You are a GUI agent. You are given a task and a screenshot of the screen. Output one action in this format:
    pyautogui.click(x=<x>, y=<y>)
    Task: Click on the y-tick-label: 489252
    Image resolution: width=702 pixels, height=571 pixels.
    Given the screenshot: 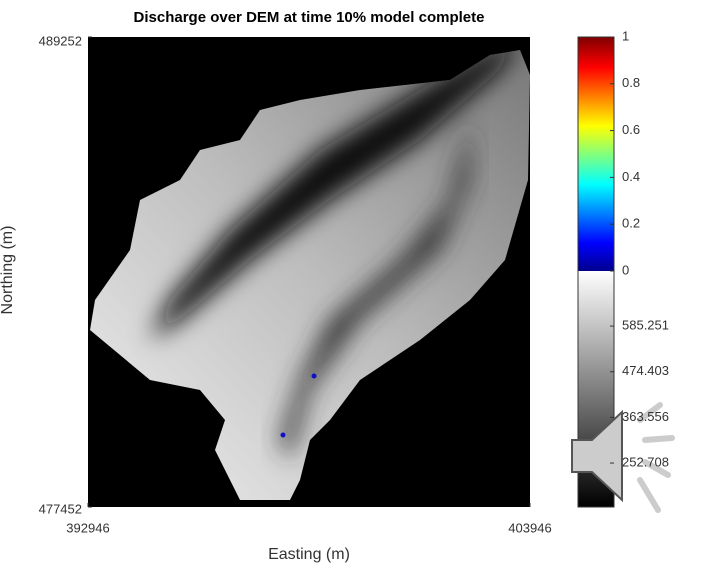 What is the action you would take?
    pyautogui.click(x=60, y=40)
    